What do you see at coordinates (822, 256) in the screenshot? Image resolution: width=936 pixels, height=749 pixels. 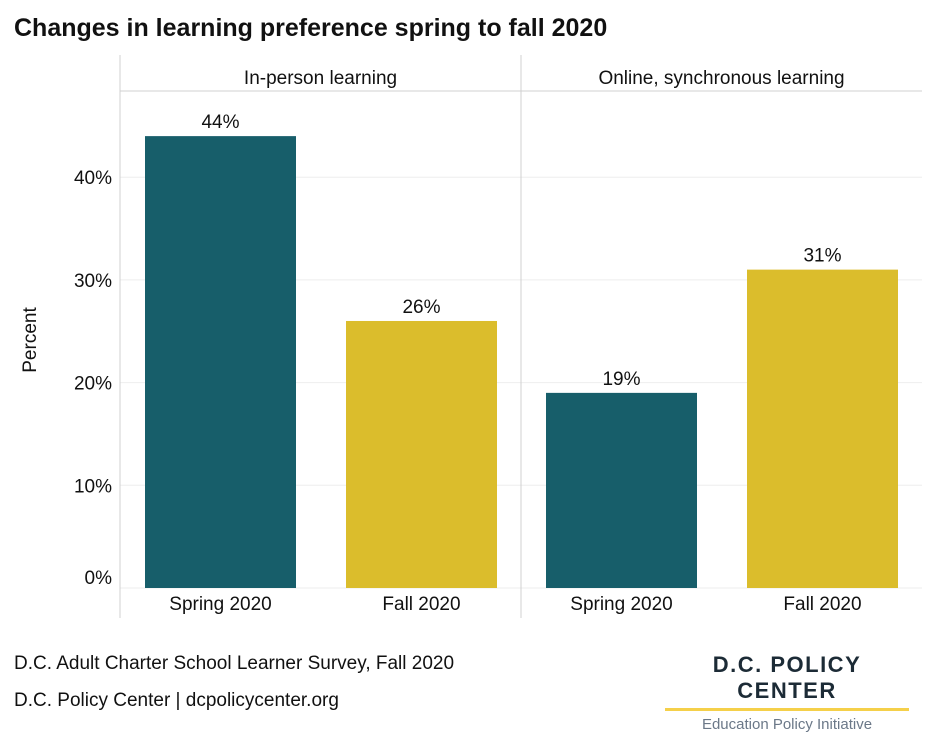 I see `data-label: 31%` at bounding box center [822, 256].